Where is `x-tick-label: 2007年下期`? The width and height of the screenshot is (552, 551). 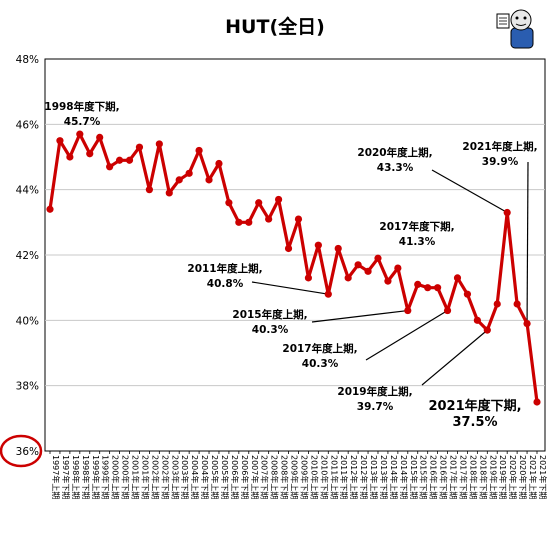 x-tick-label: 2007年下期 is located at coordinates (265, 477).